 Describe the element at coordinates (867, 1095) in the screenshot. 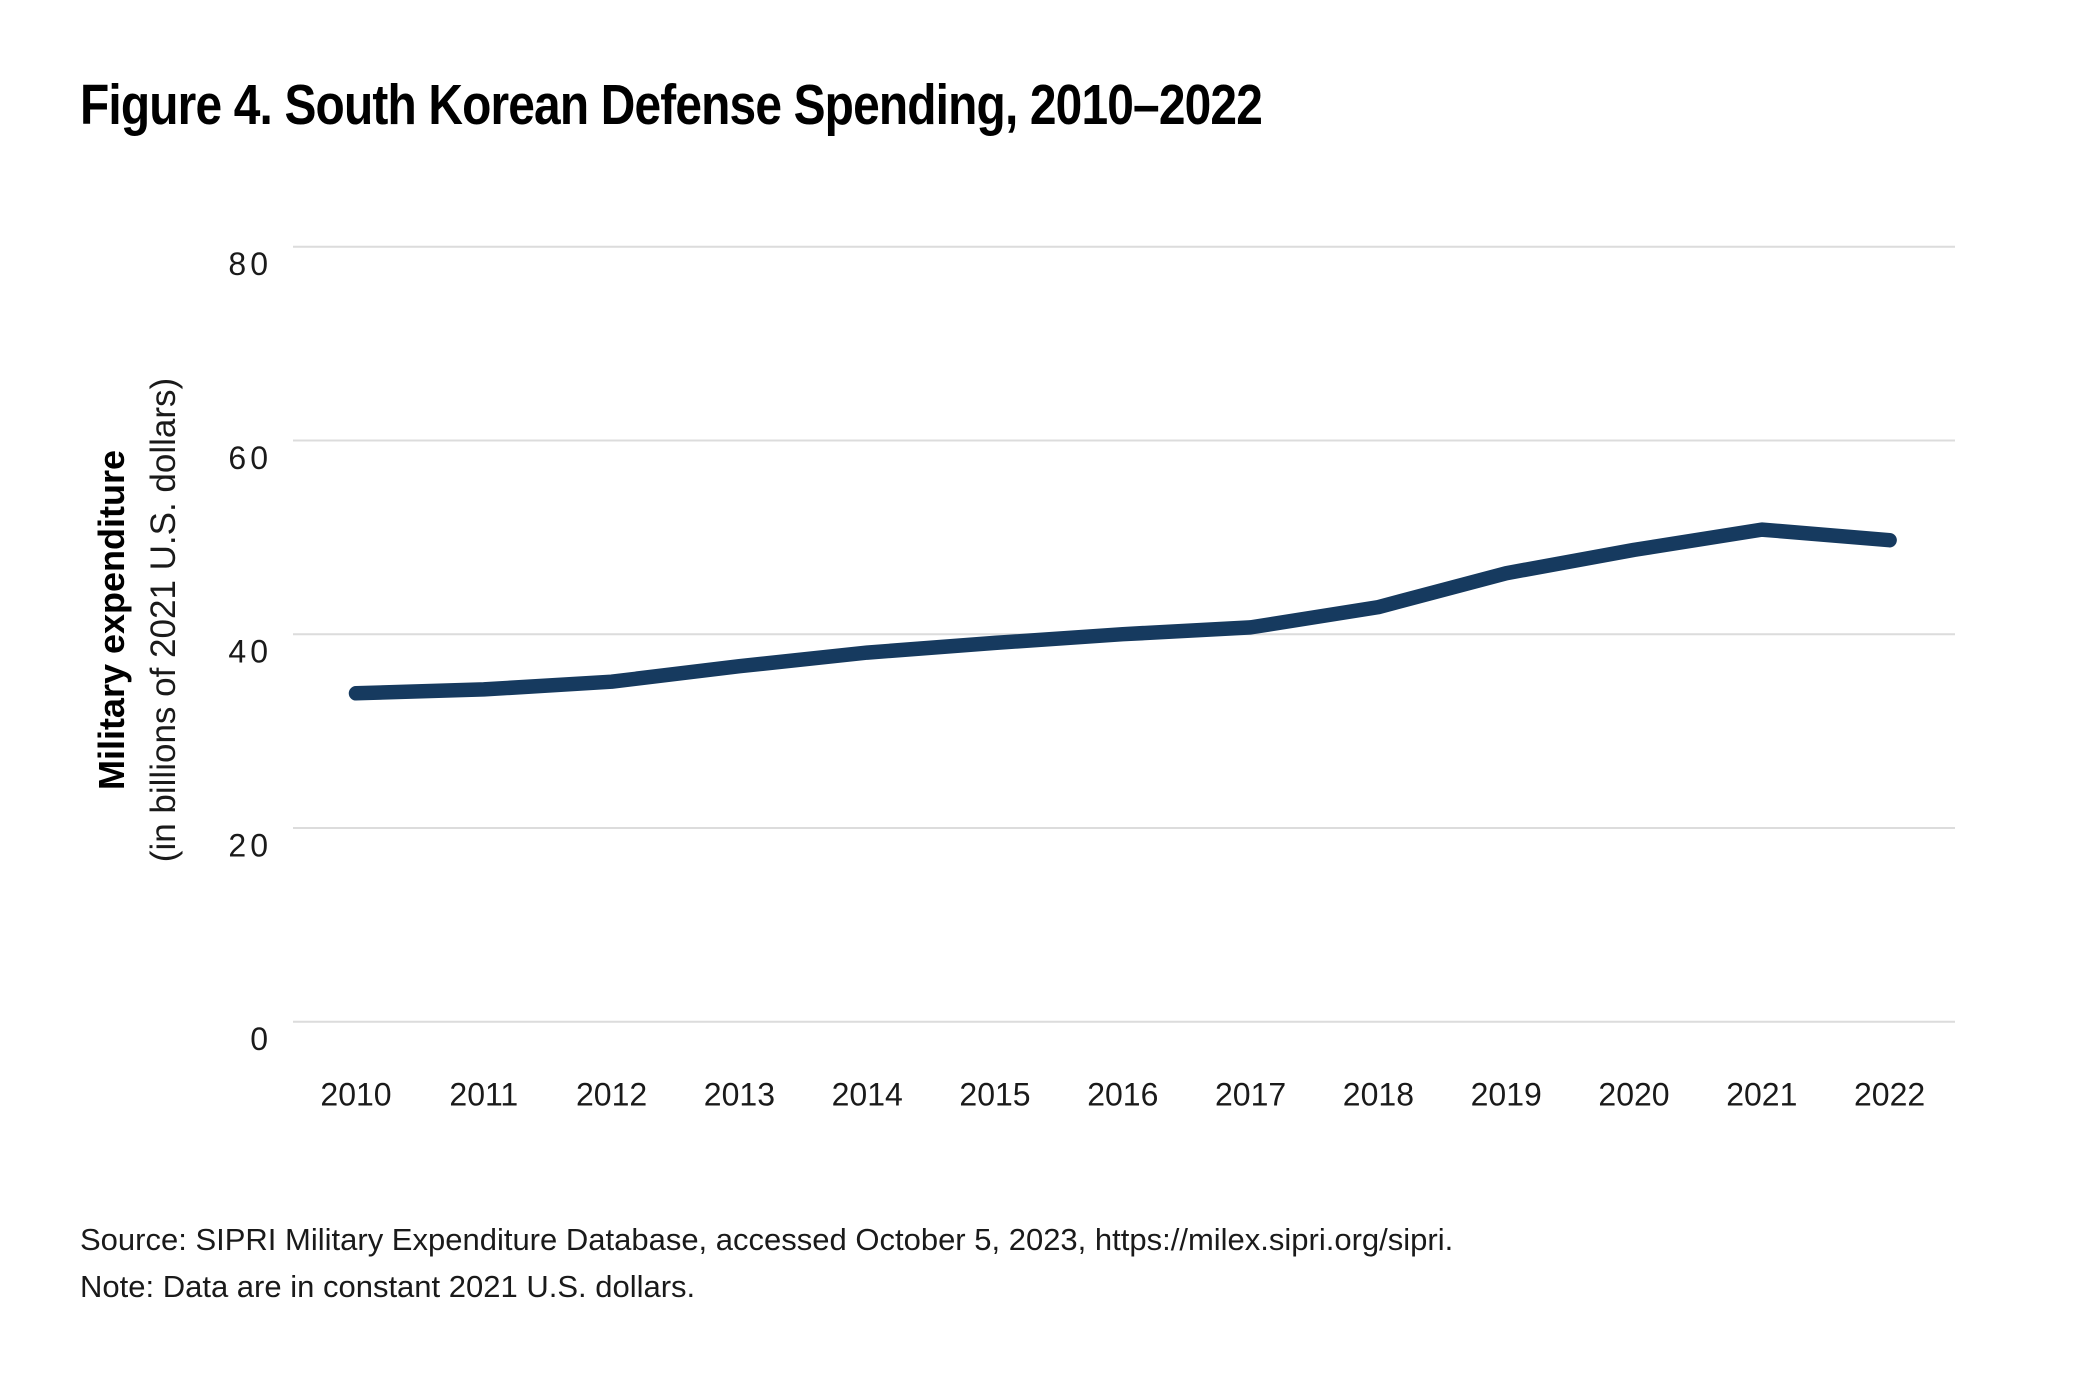

I see `x-tick-label-2014: 2014` at that location.